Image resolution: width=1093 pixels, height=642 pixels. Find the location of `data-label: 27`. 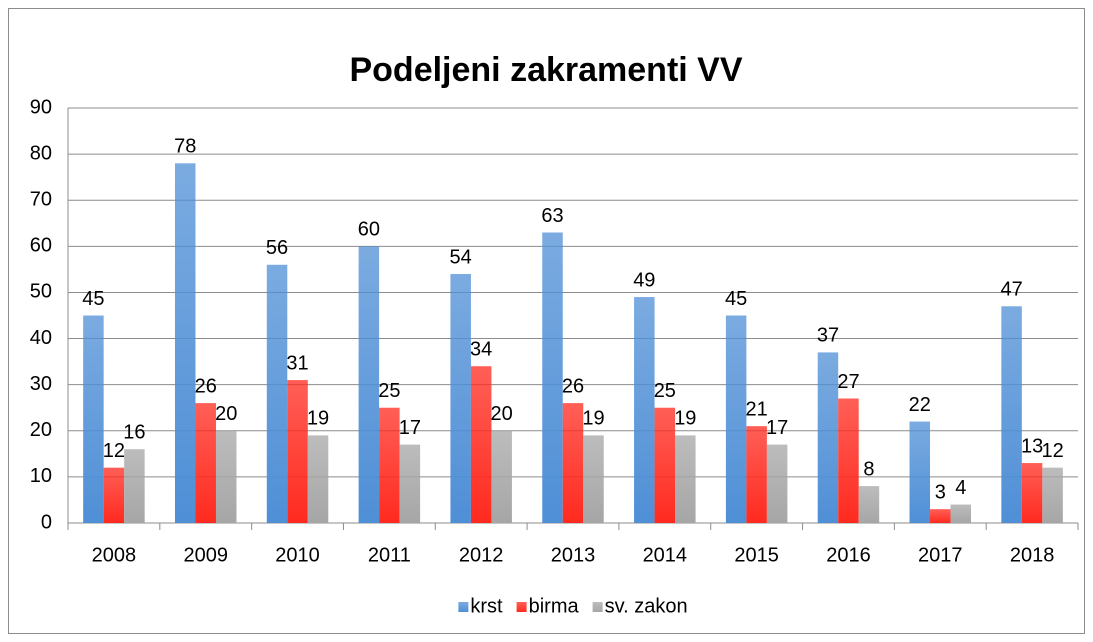

data-label: 27 is located at coordinates (848, 382).